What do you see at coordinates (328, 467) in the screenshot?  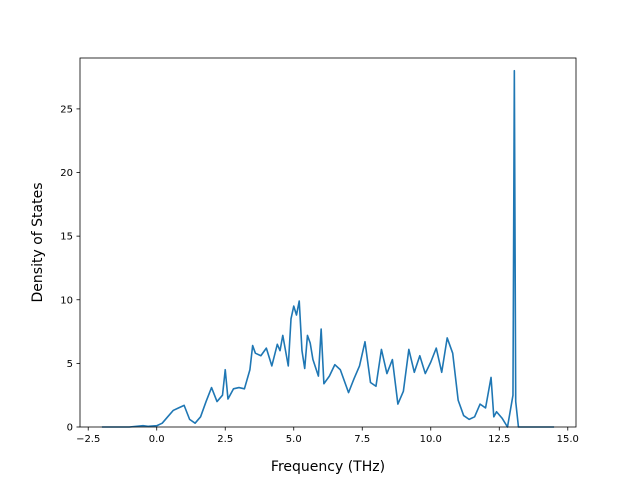 I see `x-axis-label: Frequency (THz)` at bounding box center [328, 467].